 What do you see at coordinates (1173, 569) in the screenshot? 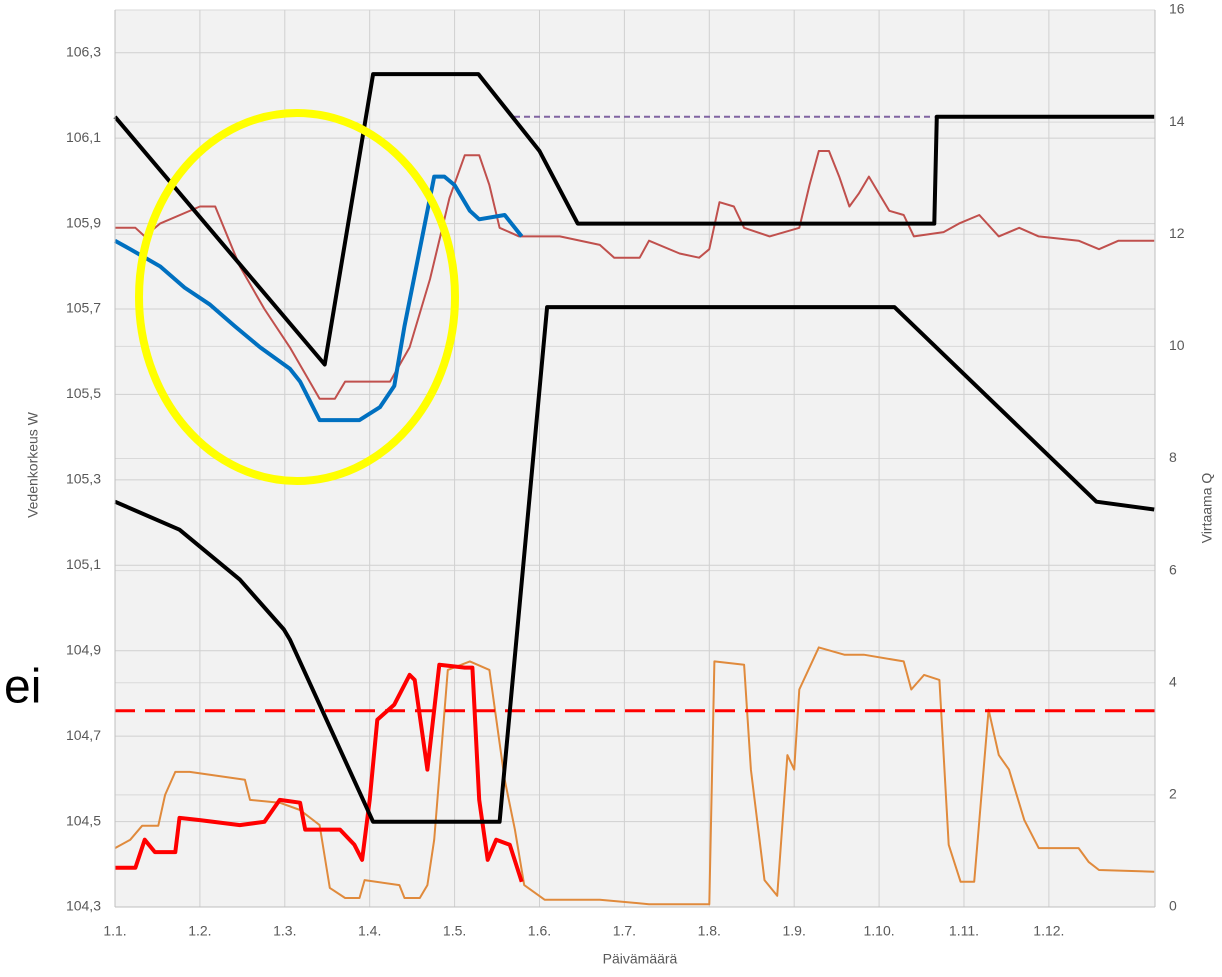
I see `y2-tick-label: 6` at bounding box center [1173, 569].